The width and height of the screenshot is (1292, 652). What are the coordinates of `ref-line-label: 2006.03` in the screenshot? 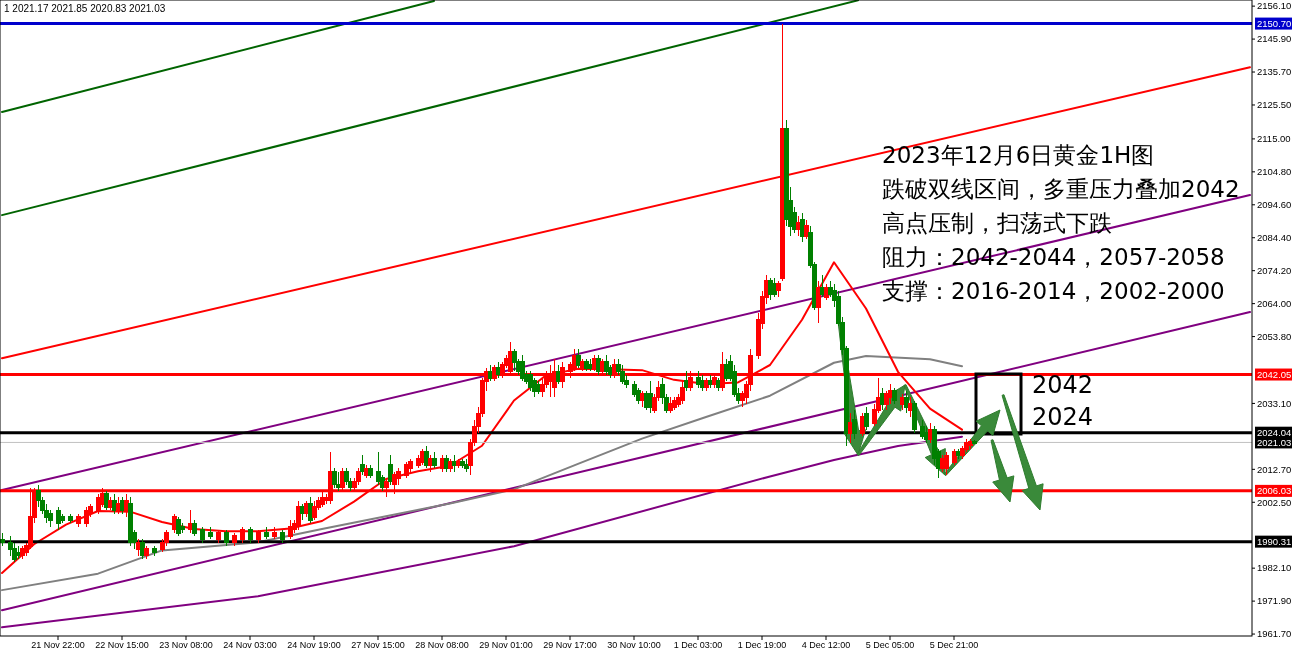 It's located at (1274, 491).